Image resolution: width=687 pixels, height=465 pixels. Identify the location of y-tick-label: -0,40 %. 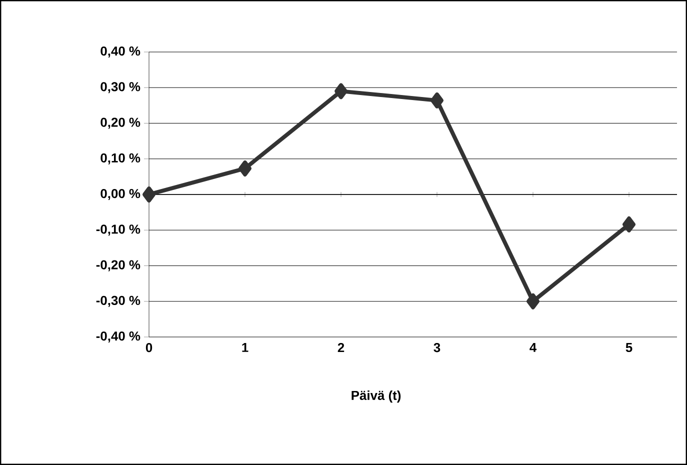
(118, 337).